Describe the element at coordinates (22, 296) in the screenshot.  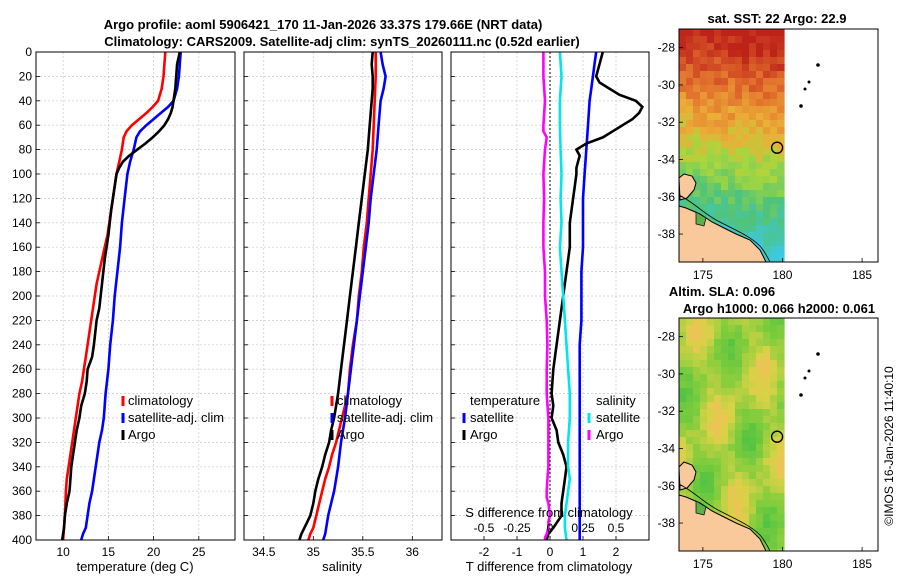
I see `y-tick-label: 200` at that location.